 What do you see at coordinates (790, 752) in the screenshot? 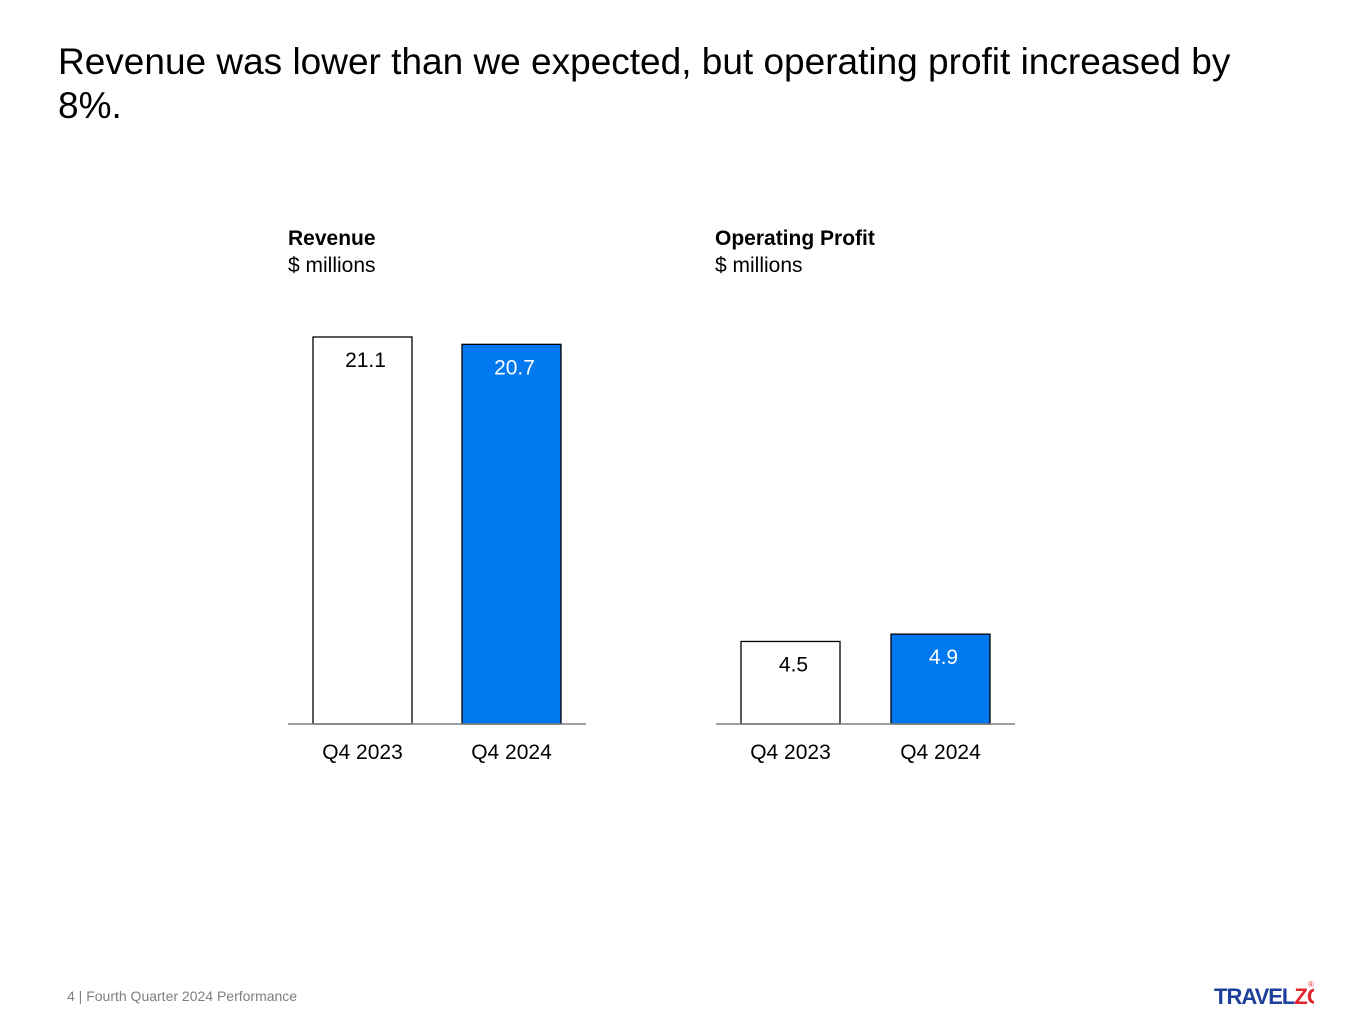
I see `operating-profit-category-label-q4-2023: Q4 2023` at bounding box center [790, 752].